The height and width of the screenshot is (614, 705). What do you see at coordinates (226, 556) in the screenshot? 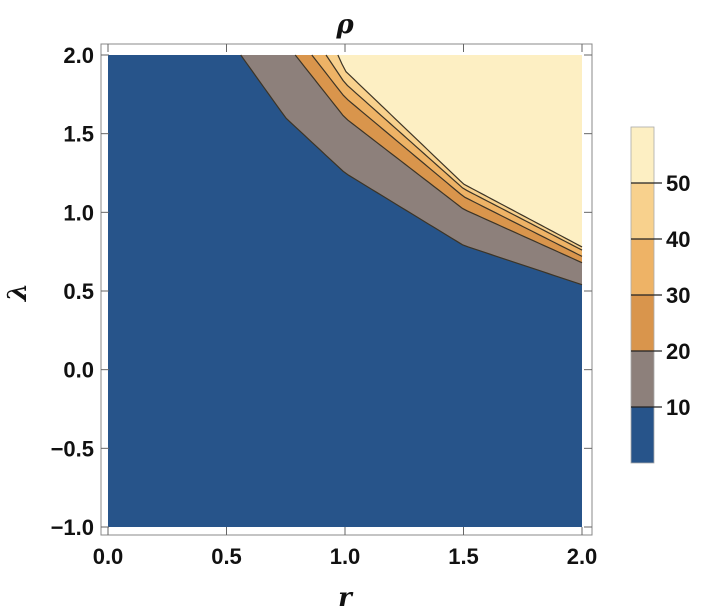
I see `x-tick-label: 0.5` at bounding box center [226, 556].